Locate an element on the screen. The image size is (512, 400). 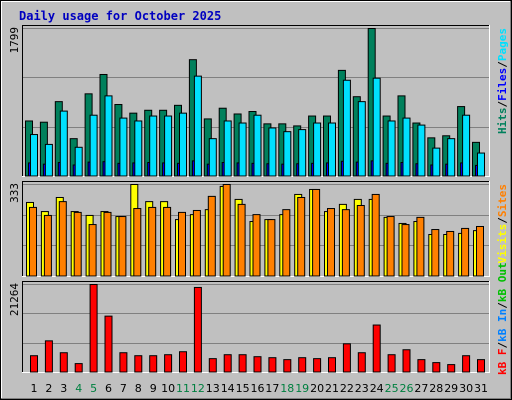
x-tick-label: 9 is located at coordinates (153, 388).